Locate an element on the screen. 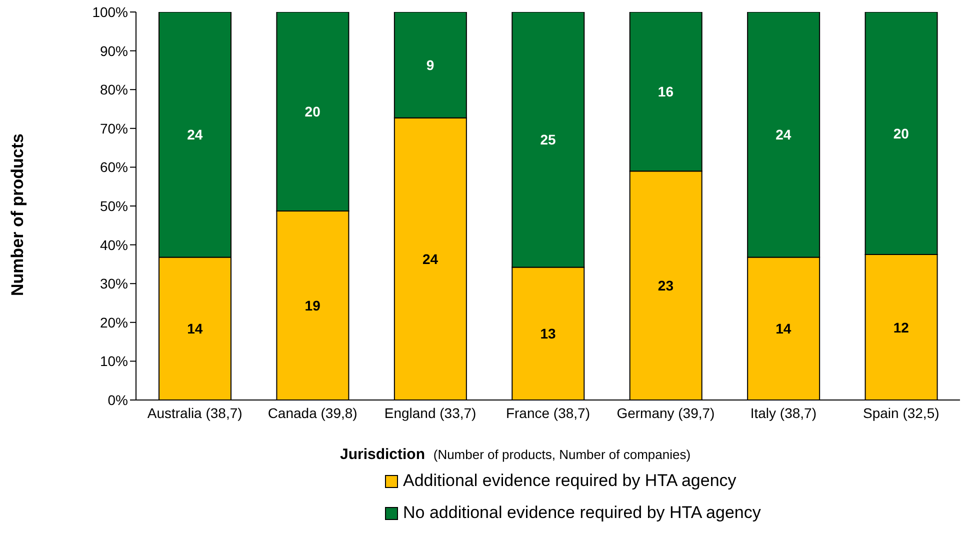 The width and height of the screenshot is (976, 550). x-tick-label: Australia (38,7) is located at coordinates (194, 412).